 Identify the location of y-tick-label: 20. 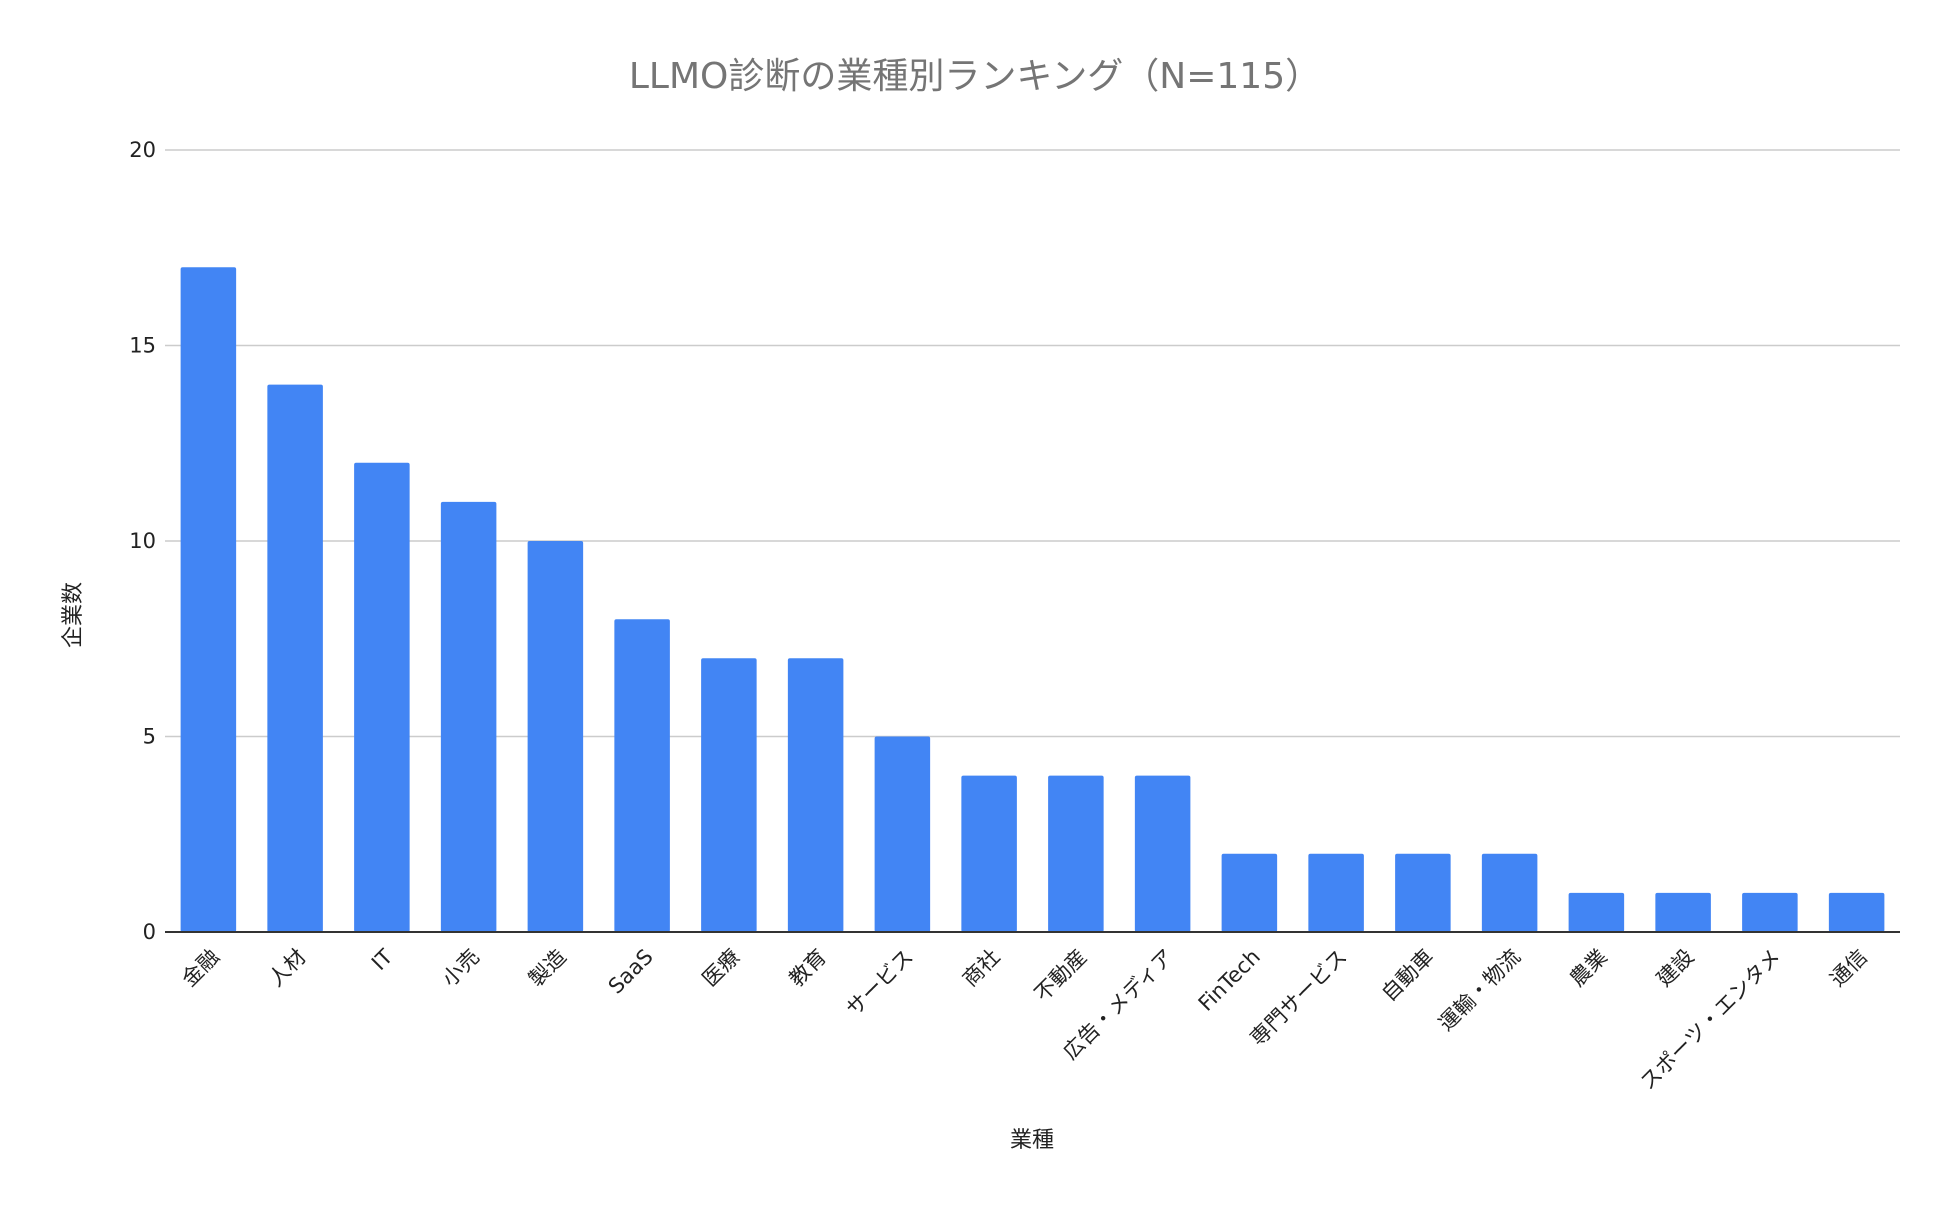
(142, 150).